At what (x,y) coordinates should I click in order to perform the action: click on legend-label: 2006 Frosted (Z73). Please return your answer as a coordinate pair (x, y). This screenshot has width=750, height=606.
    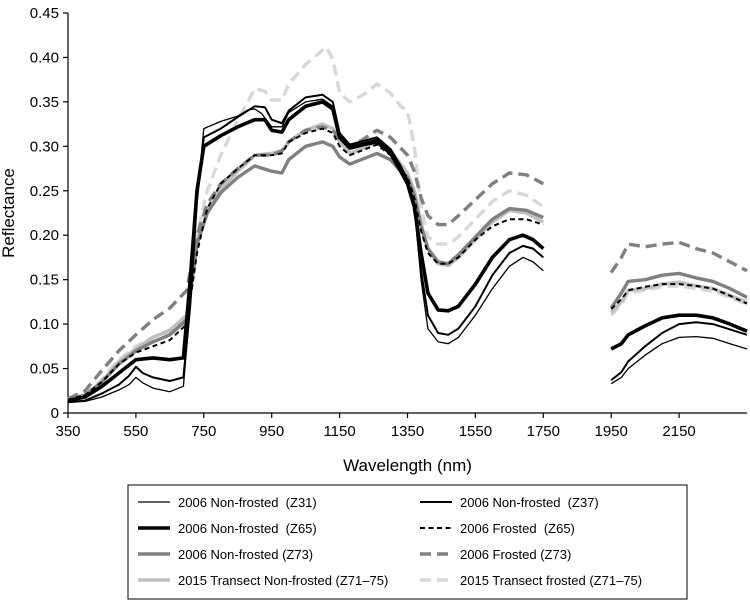
    Looking at the image, I should click on (515, 554).